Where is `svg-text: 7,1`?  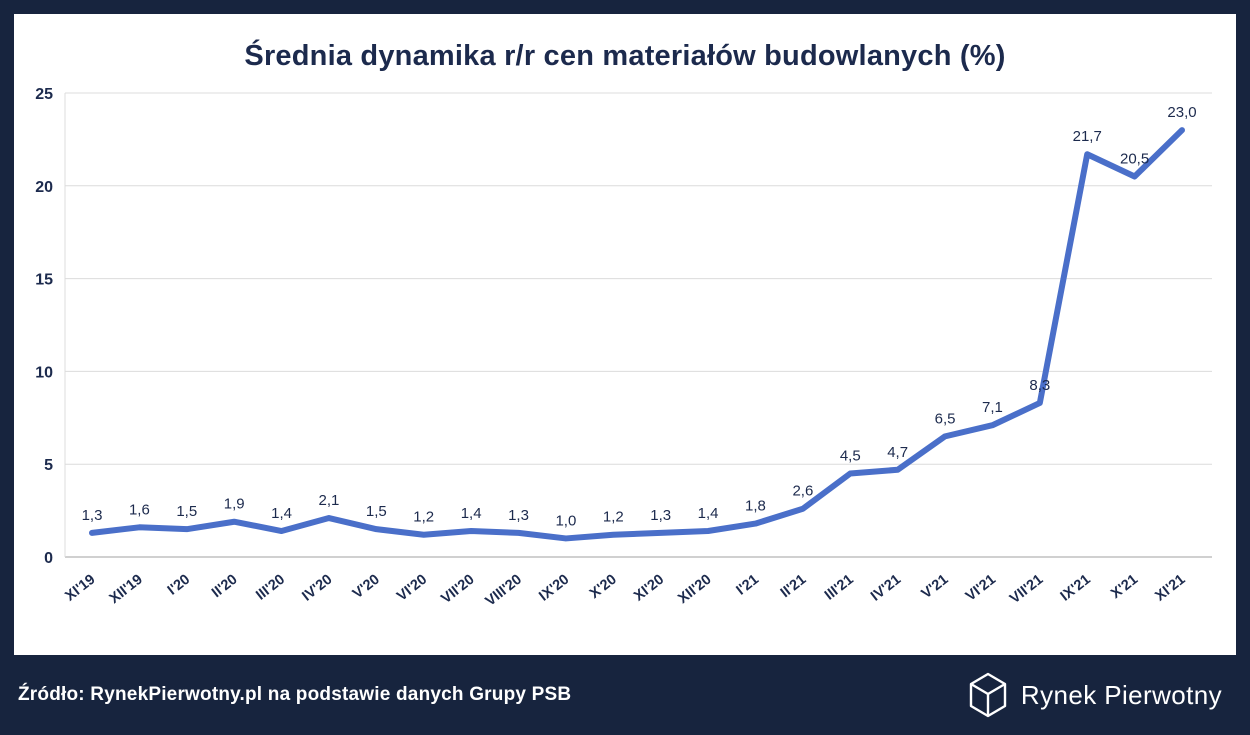 svg-text: 7,1 is located at coordinates (992, 407).